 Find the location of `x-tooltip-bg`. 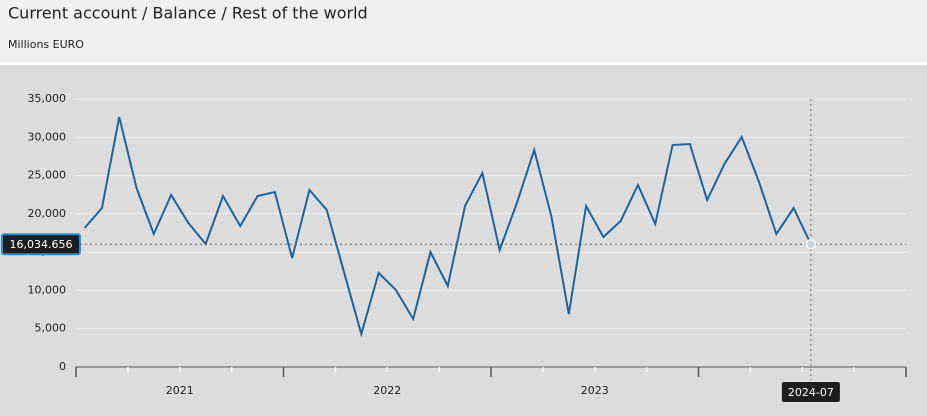

x-tooltip-bg is located at coordinates (810, 392).